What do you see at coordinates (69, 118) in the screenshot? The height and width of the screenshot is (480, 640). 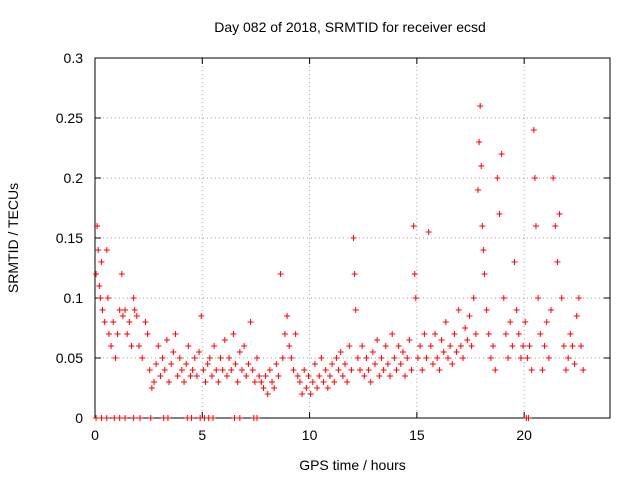 I see `y-tick-label: 0.25` at bounding box center [69, 118].